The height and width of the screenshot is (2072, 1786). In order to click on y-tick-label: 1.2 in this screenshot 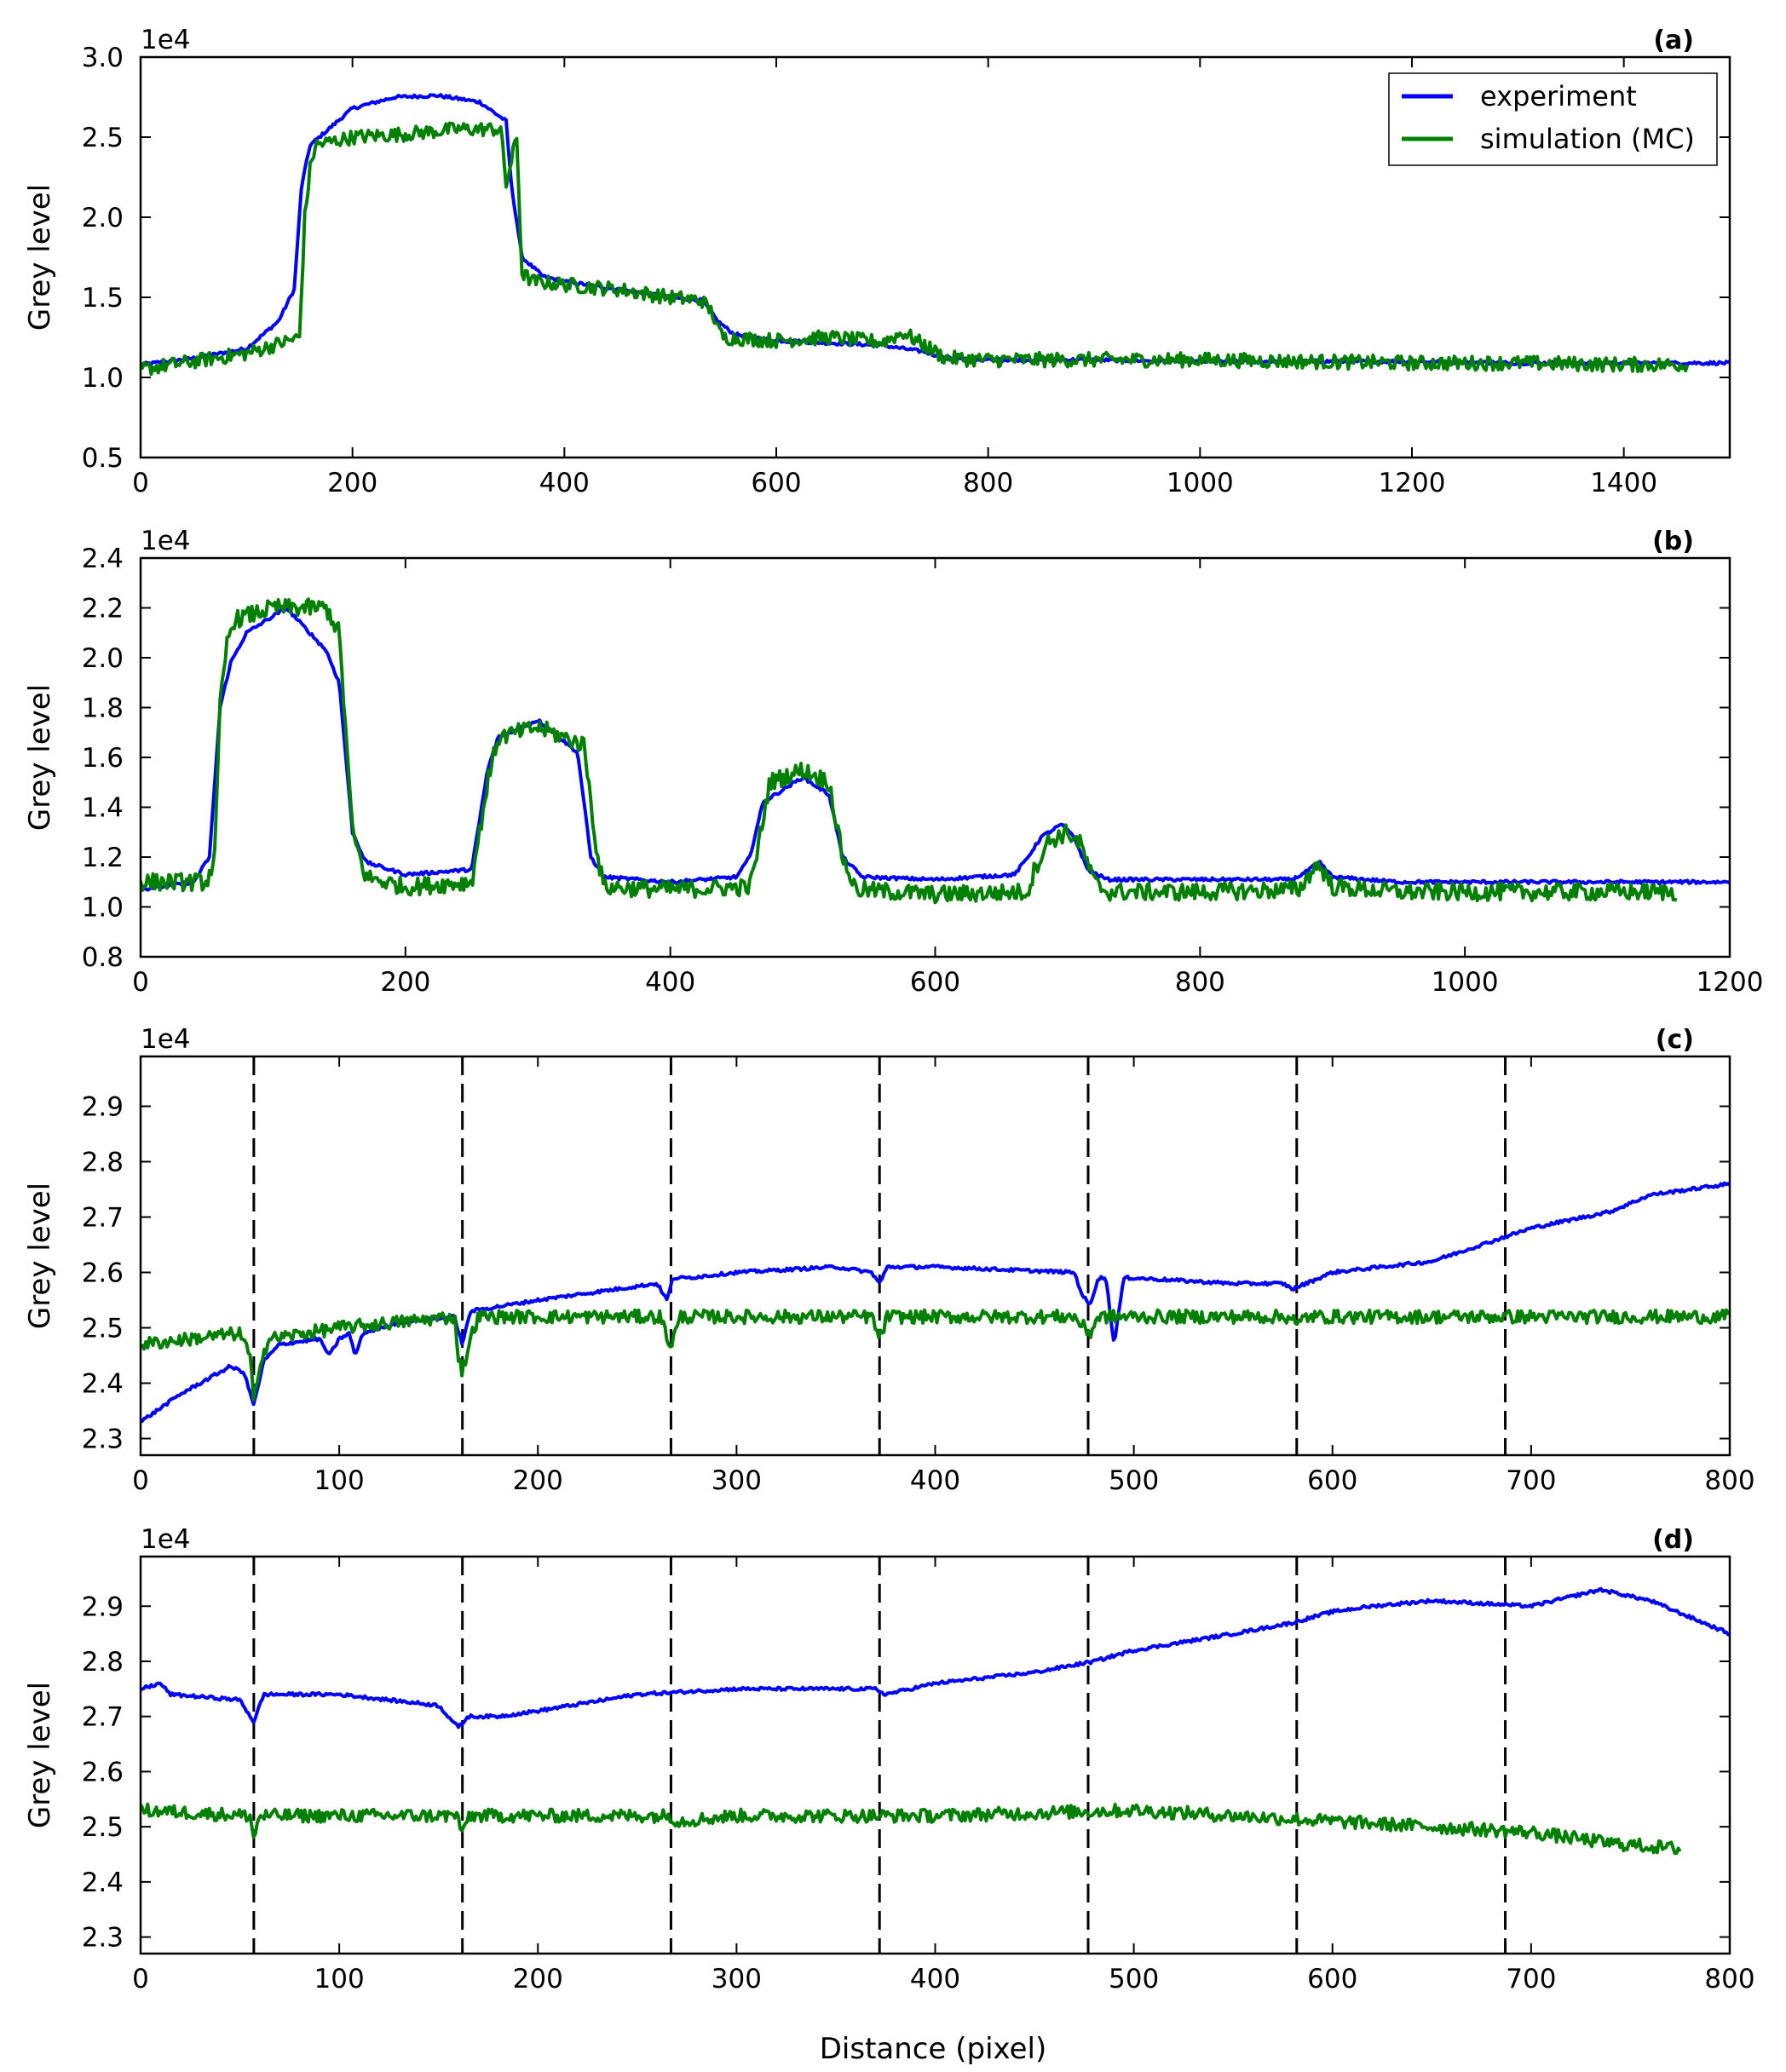, I will do `click(103, 858)`.